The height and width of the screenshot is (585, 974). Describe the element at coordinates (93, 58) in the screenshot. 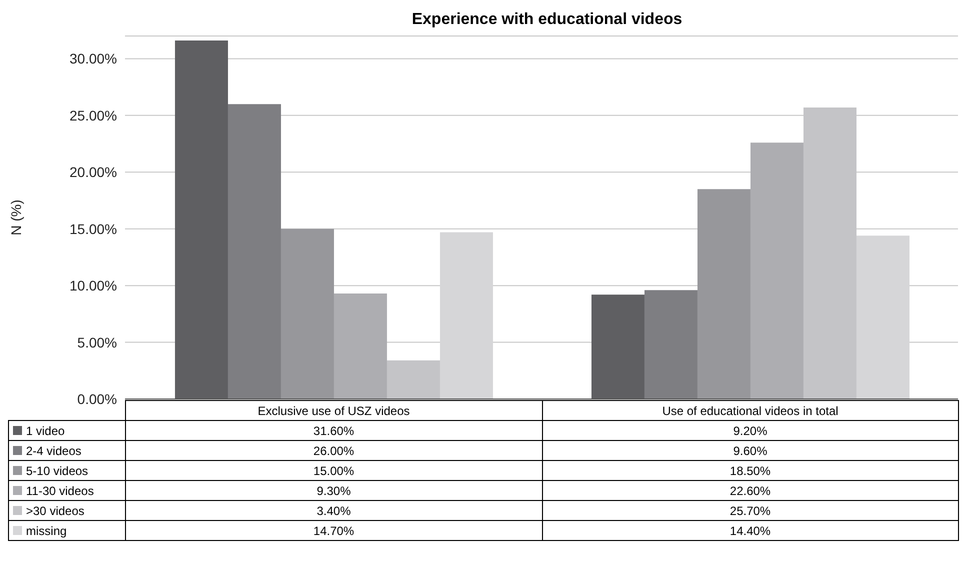

I see `y-tick-label: 30.00%` at that location.